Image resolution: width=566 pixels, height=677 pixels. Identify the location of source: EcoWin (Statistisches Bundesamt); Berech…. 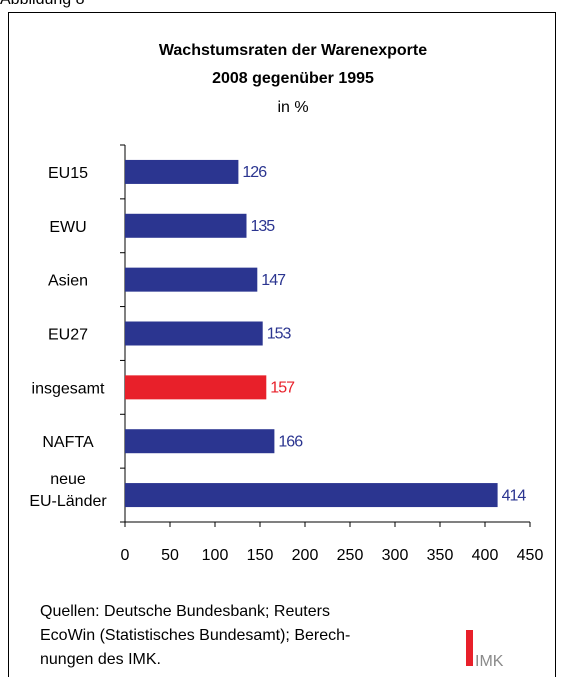
(195, 635).